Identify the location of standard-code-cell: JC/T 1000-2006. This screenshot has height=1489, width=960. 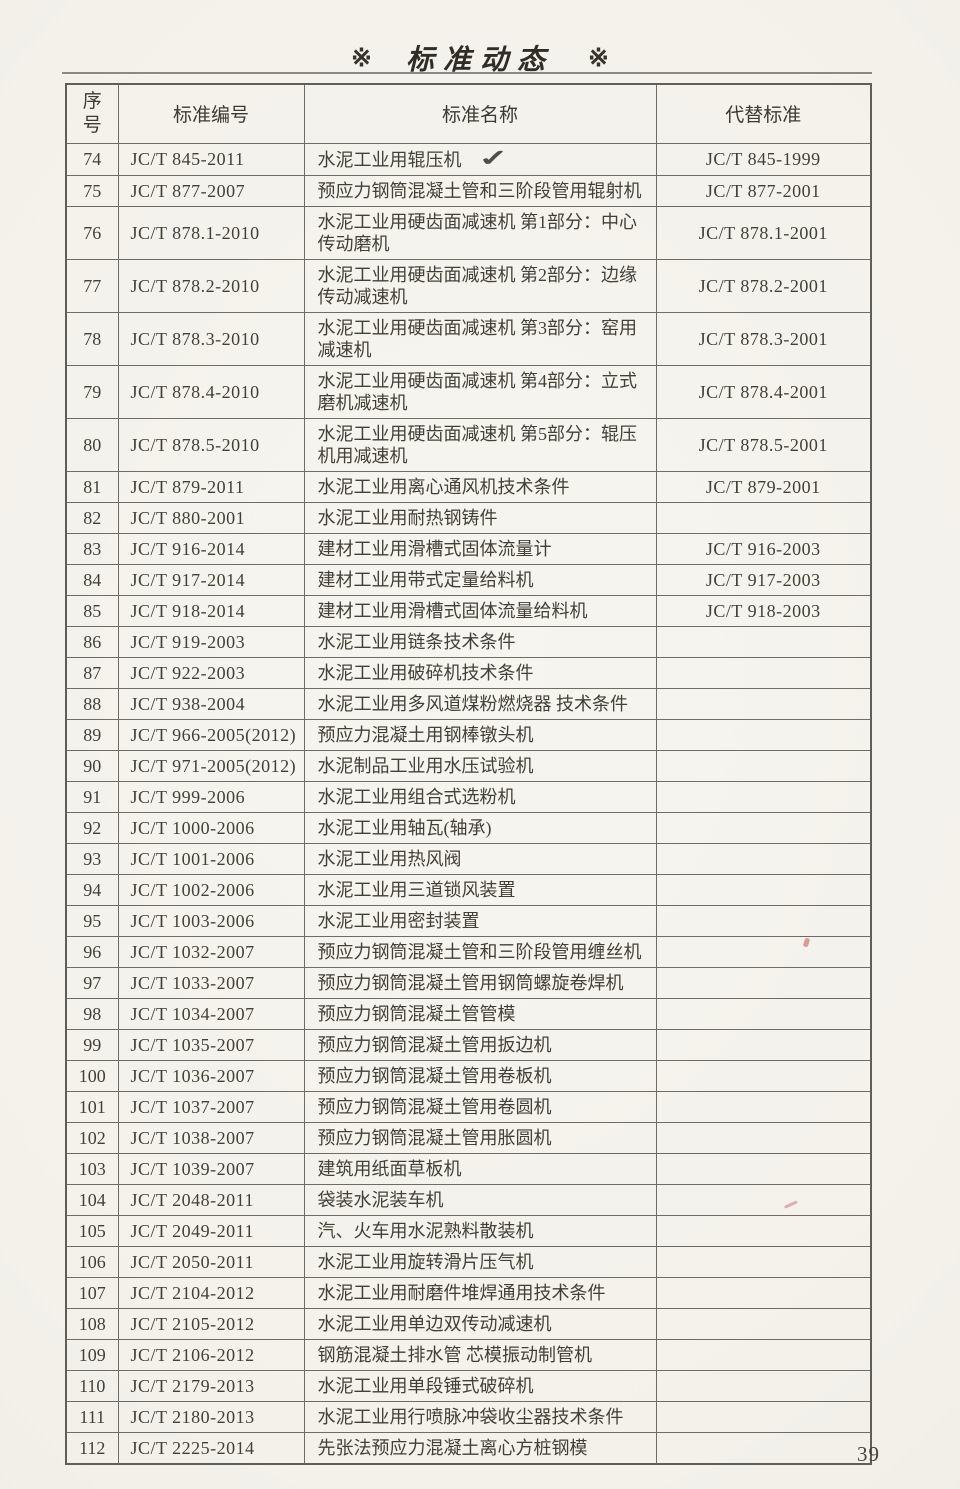
(211, 827).